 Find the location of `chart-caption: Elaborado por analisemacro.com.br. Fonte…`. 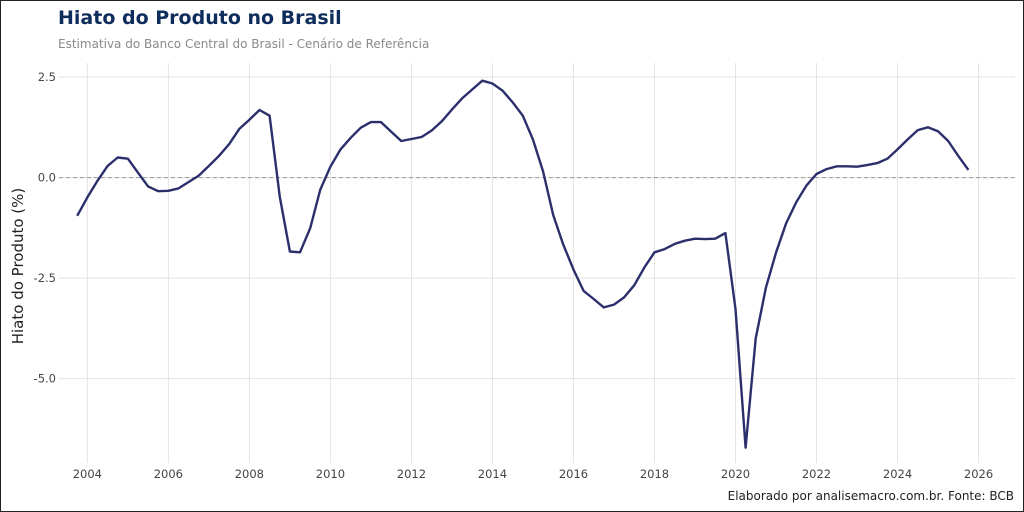

chart-caption: Elaborado por analisemacro.com.br. Fonte… is located at coordinates (870, 496).